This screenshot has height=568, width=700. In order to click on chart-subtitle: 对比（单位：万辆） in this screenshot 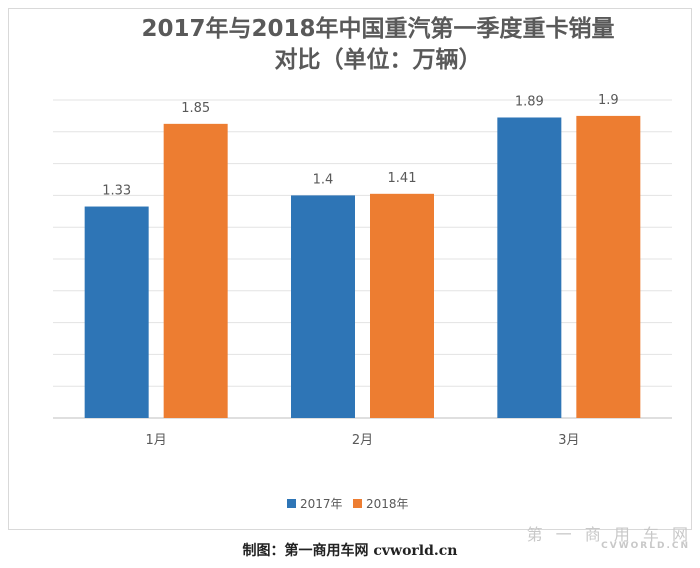, I will do `click(378, 59)`.